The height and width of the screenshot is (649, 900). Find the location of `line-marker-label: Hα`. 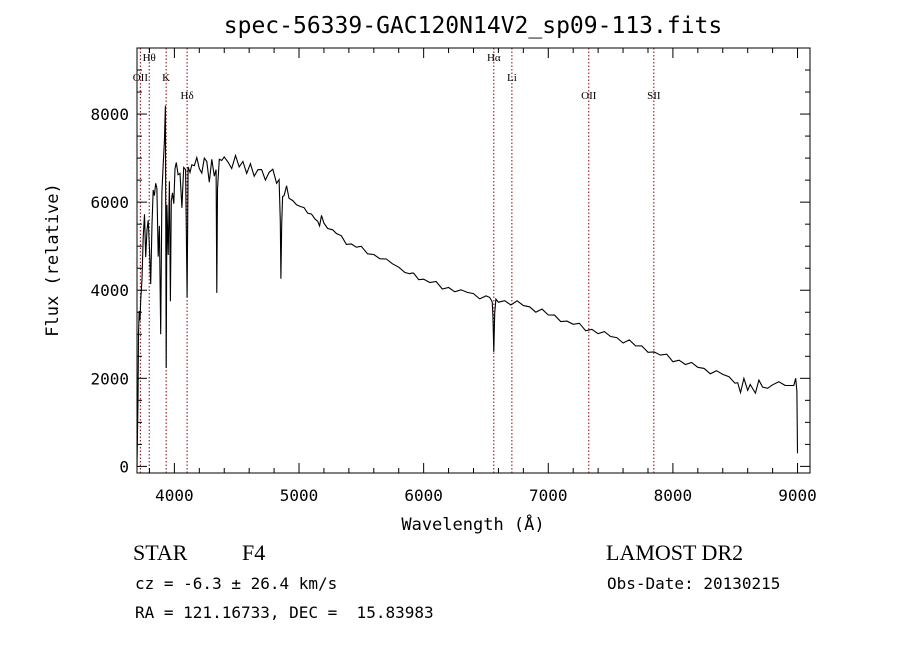

line-marker-label: Hα is located at coordinates (494, 58).